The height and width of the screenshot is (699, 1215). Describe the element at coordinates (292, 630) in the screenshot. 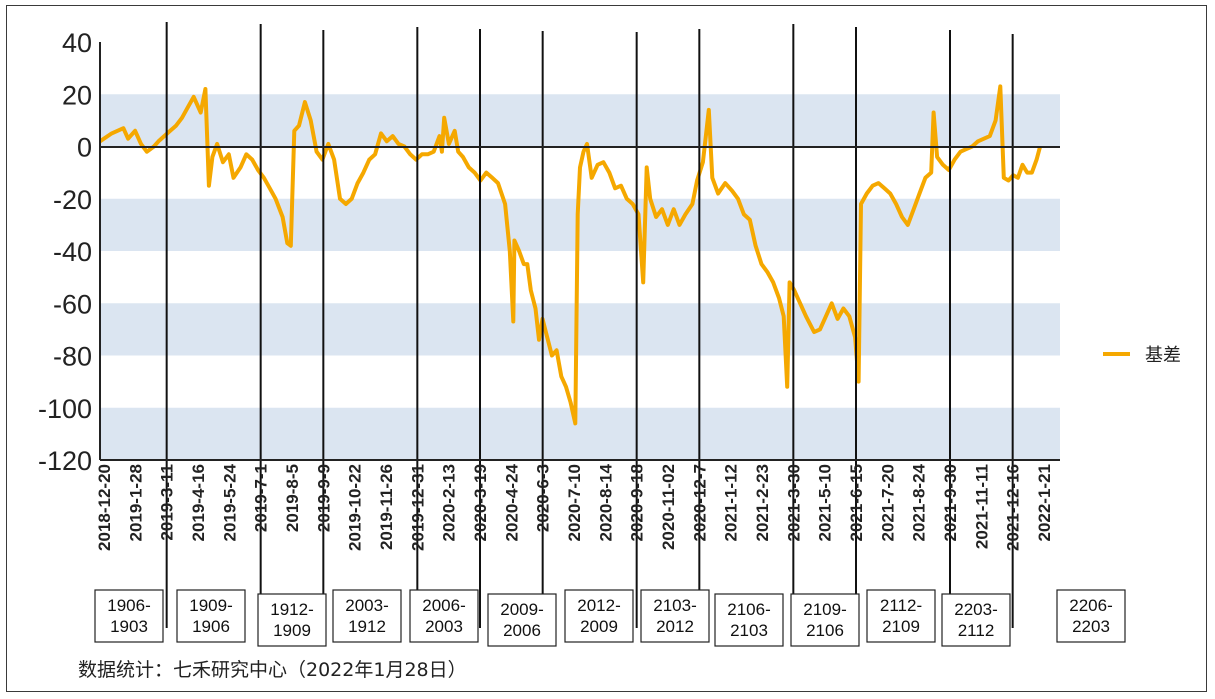

I see `spread-label-text: 1909` at that location.